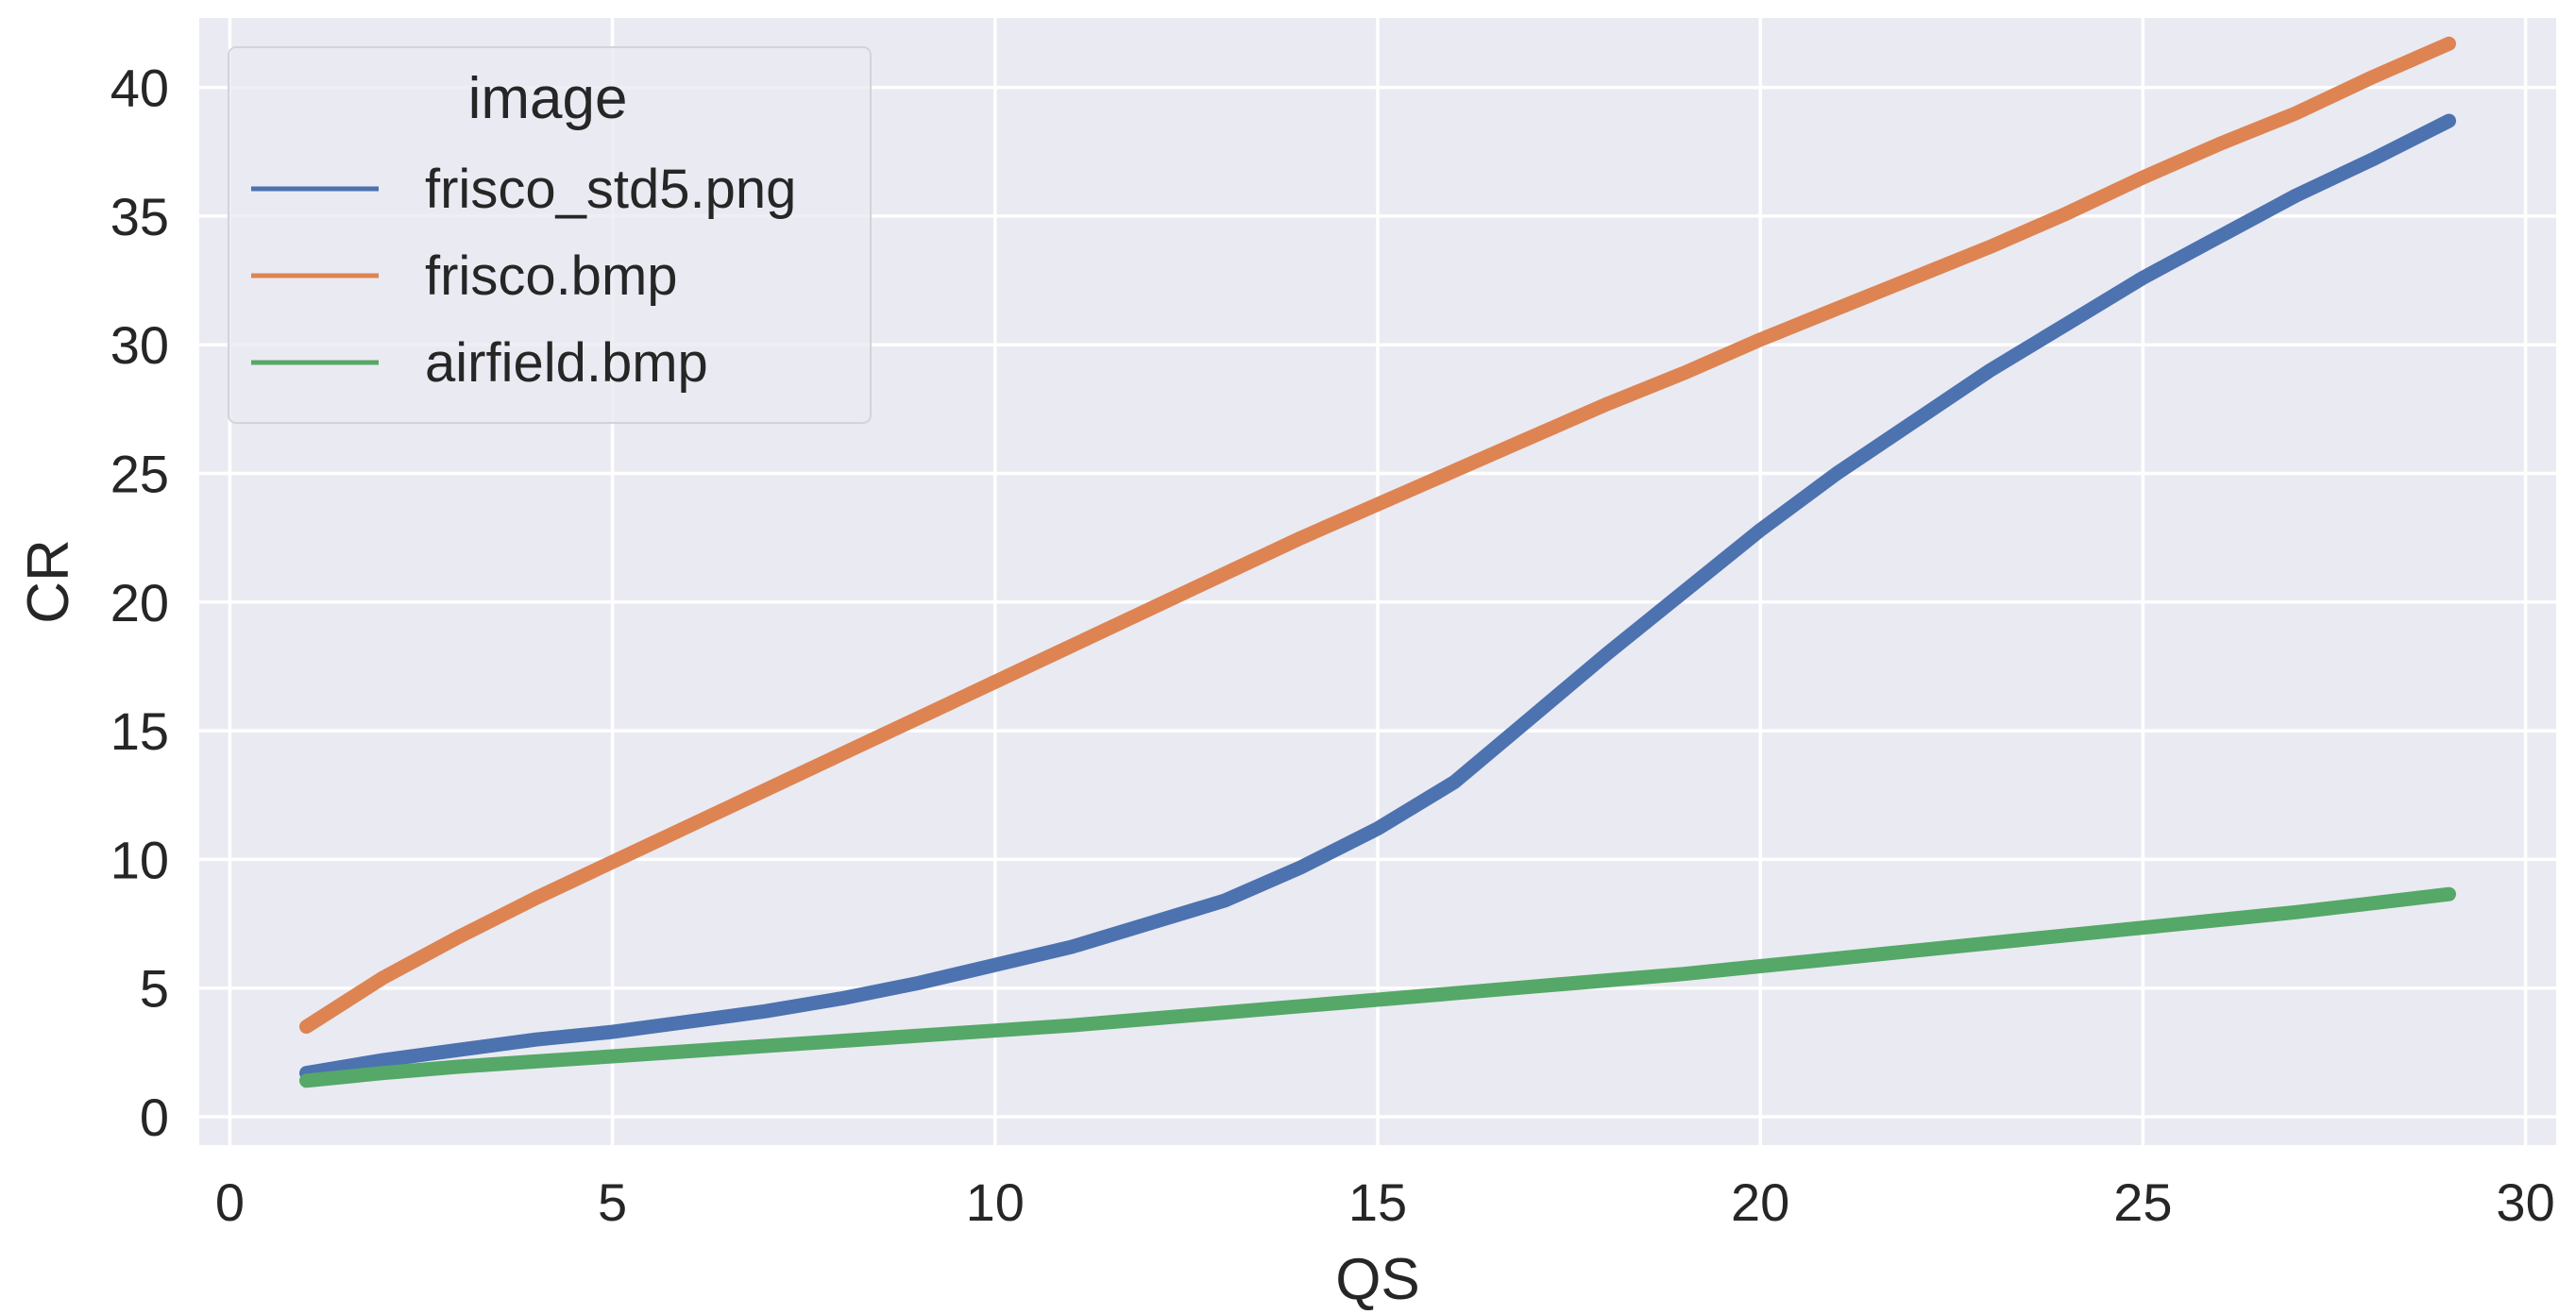 This screenshot has width=2576, height=1315. I want to click on x-tick-labels: 0 5 10 15 20 25 30, so click(1385, 1202).